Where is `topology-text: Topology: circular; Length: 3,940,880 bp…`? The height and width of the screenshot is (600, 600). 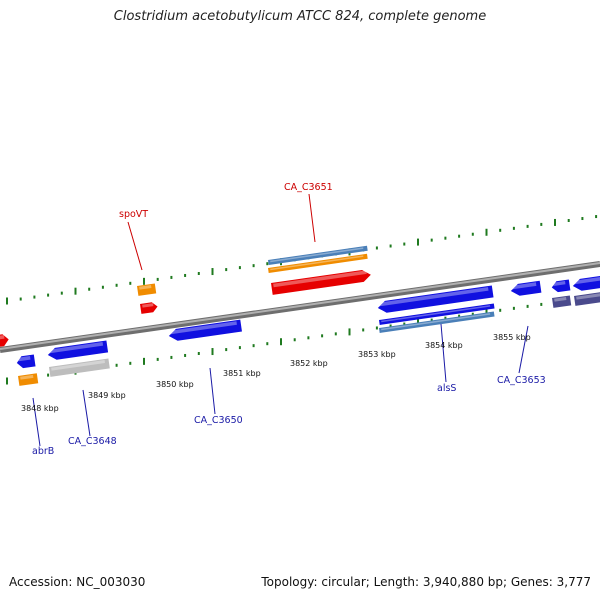
topology-text: Topology: circular; Length: 3,940,880 bp… is located at coordinates (426, 582).